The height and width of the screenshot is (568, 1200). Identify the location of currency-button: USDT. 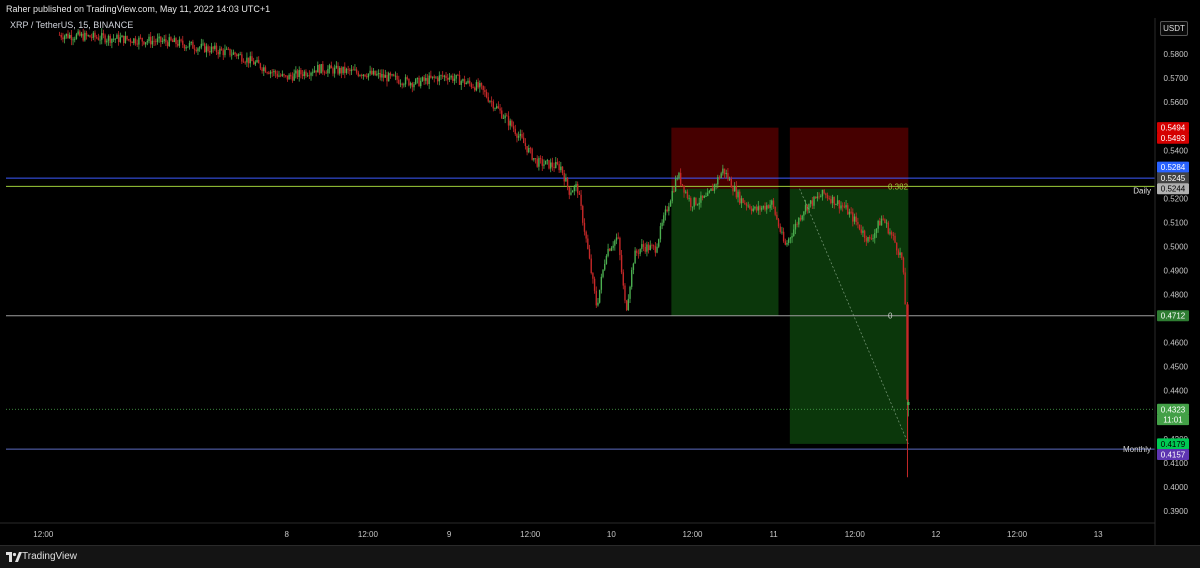
(1174, 28).